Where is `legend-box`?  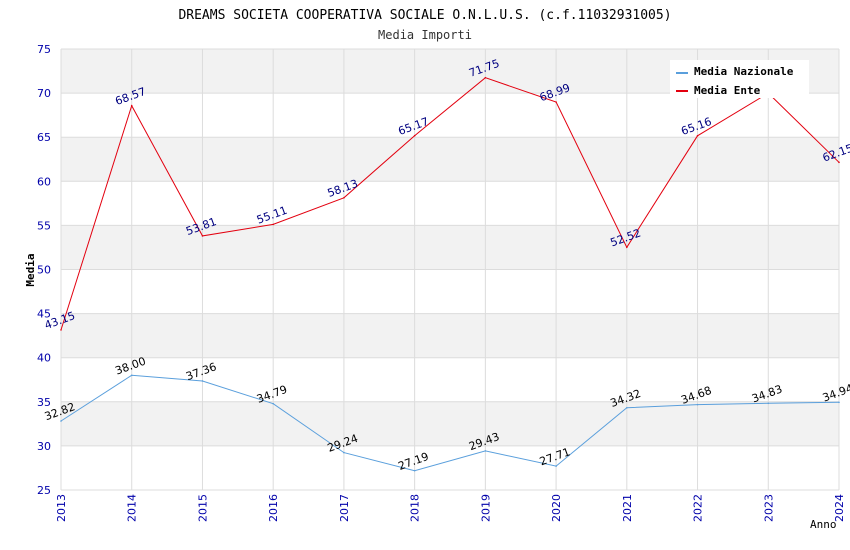 legend-box is located at coordinates (739, 79).